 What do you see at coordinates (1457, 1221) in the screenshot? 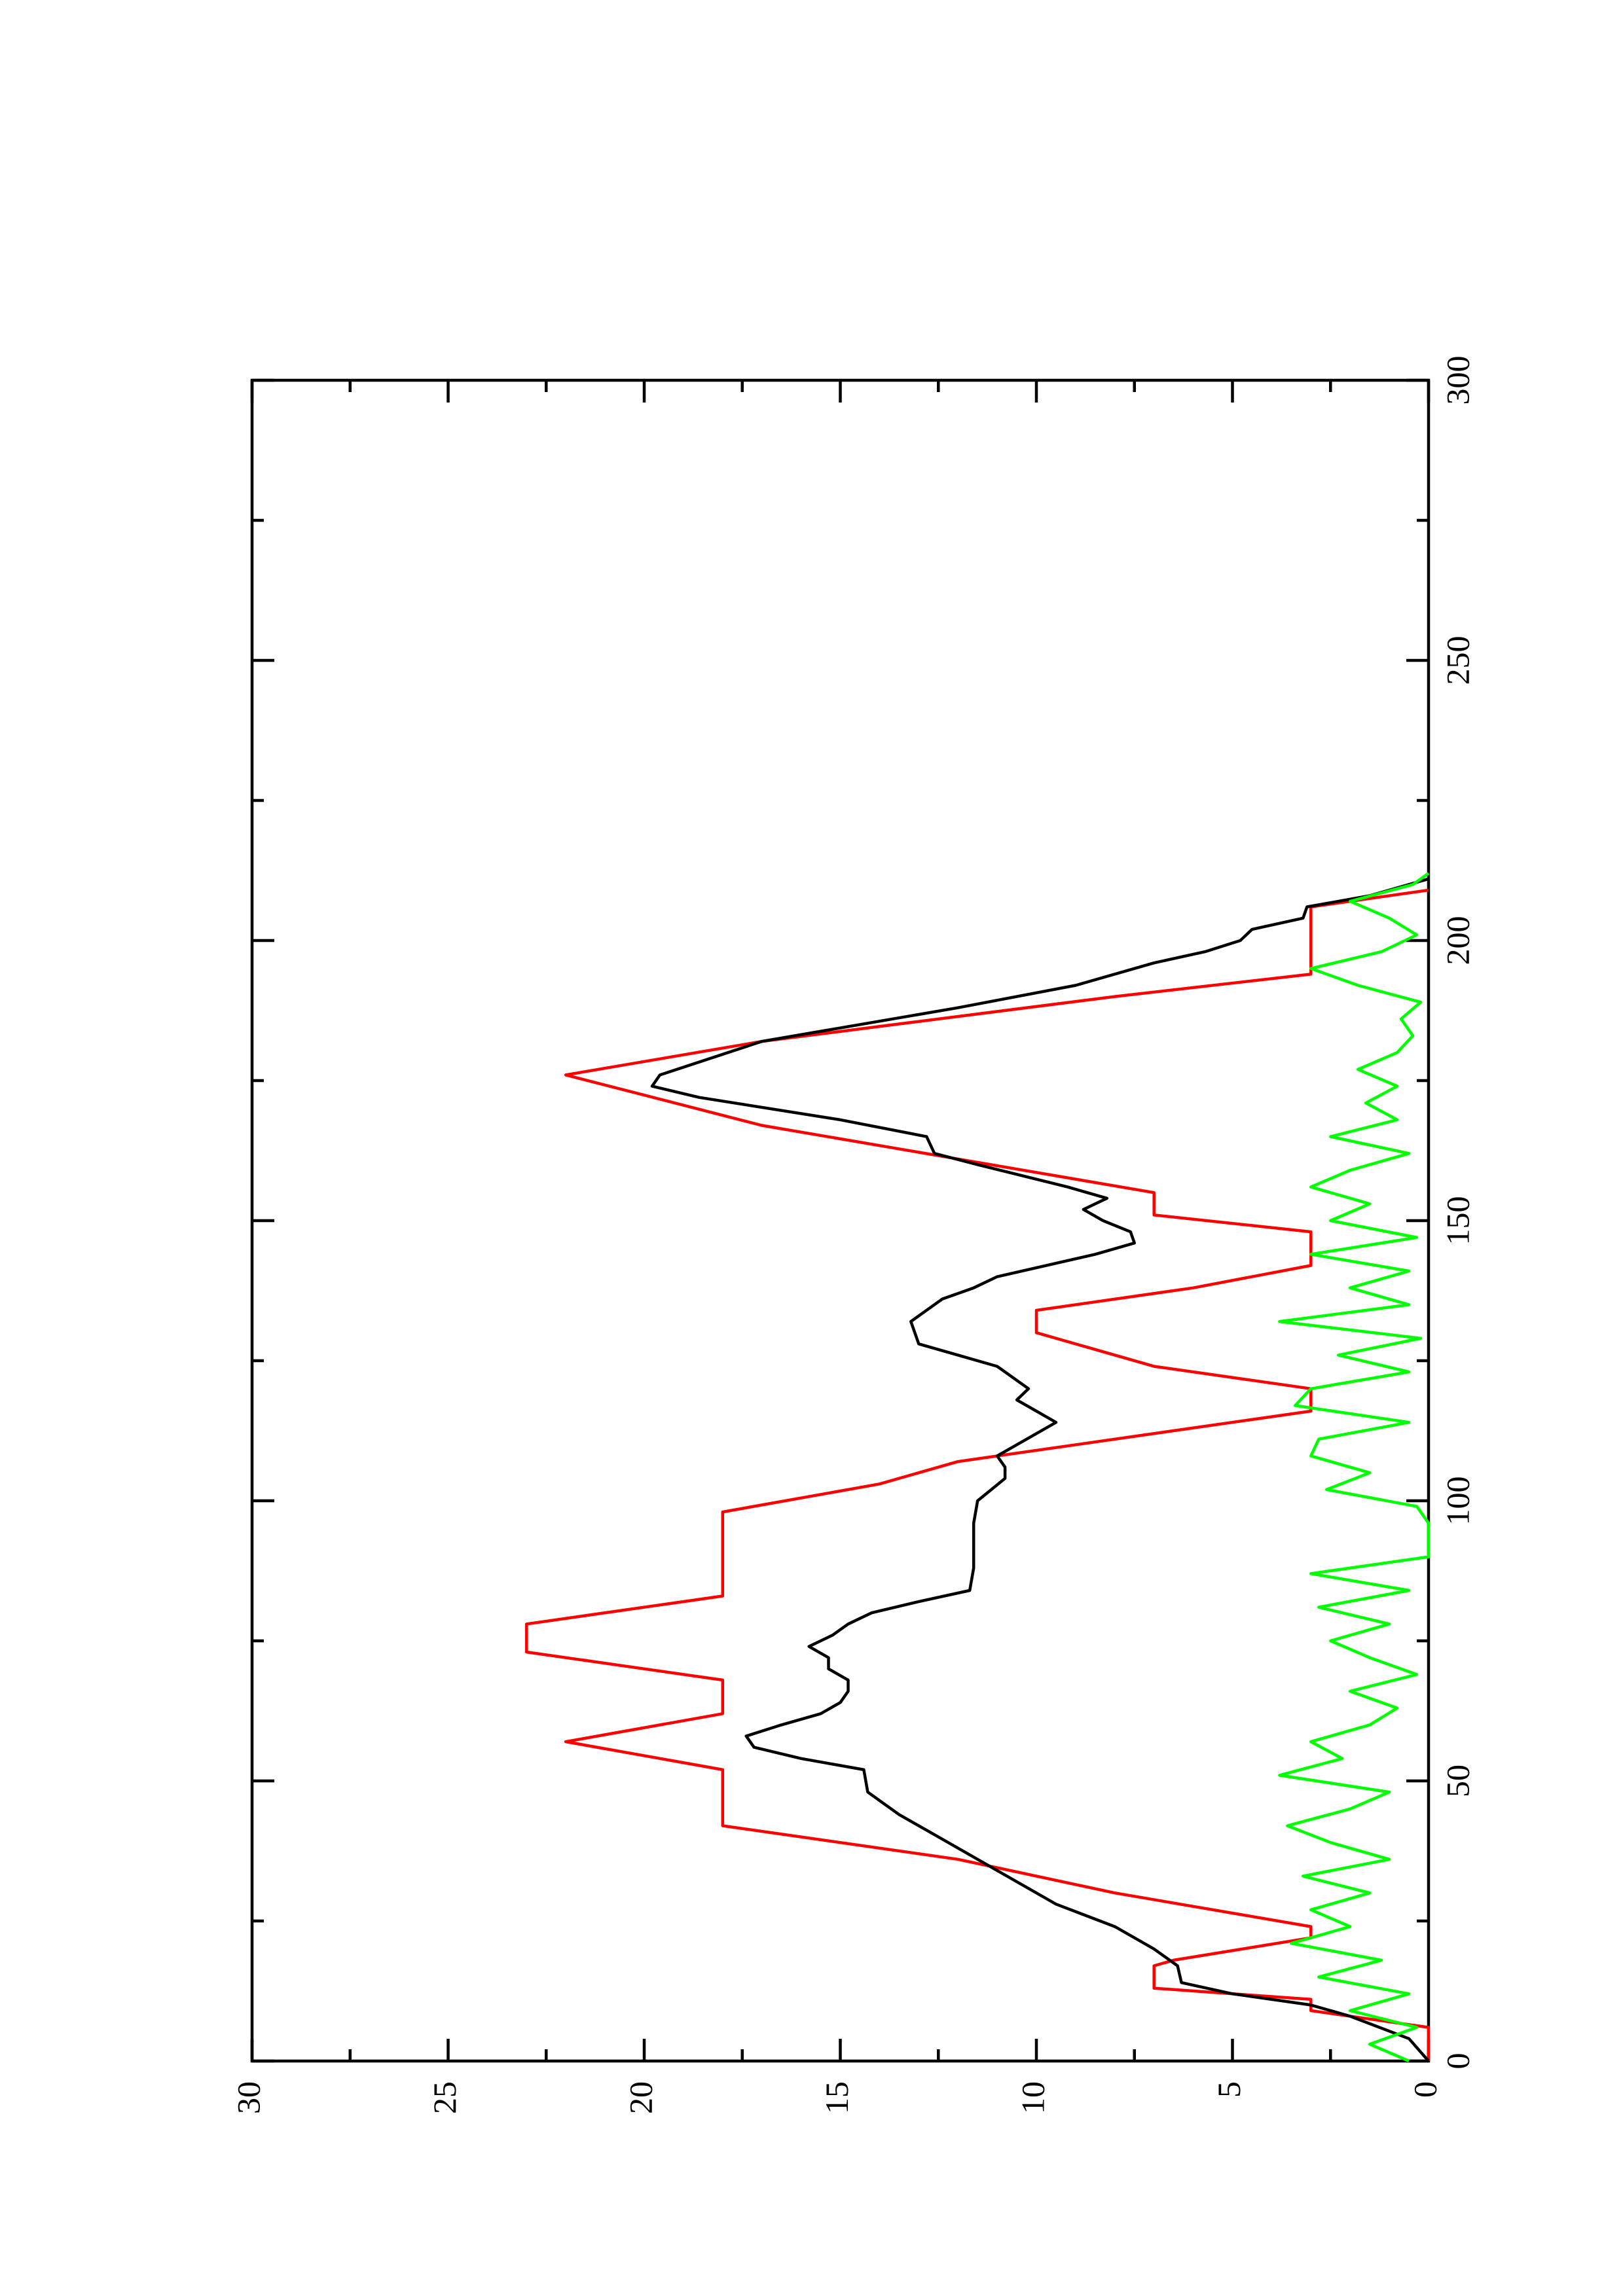
I see `x-tick-label: 150` at bounding box center [1457, 1221].